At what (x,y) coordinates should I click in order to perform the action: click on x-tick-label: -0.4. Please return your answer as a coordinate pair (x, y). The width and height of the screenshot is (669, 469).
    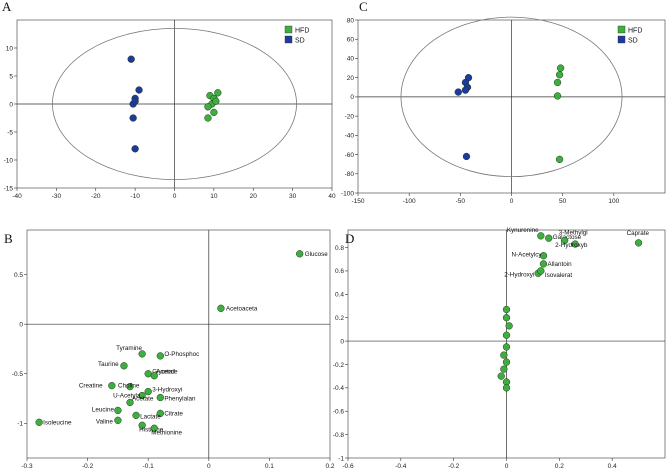
    Looking at the image, I should click on (401, 466).